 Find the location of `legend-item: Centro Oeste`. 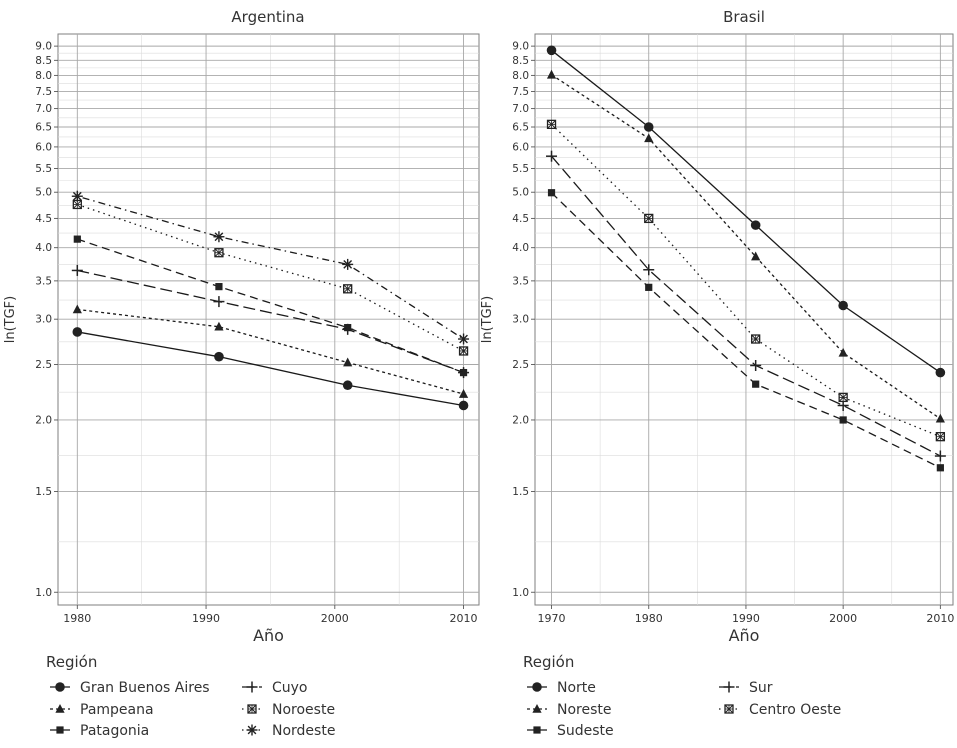

legend-item: Centro Oeste is located at coordinates (780, 710).